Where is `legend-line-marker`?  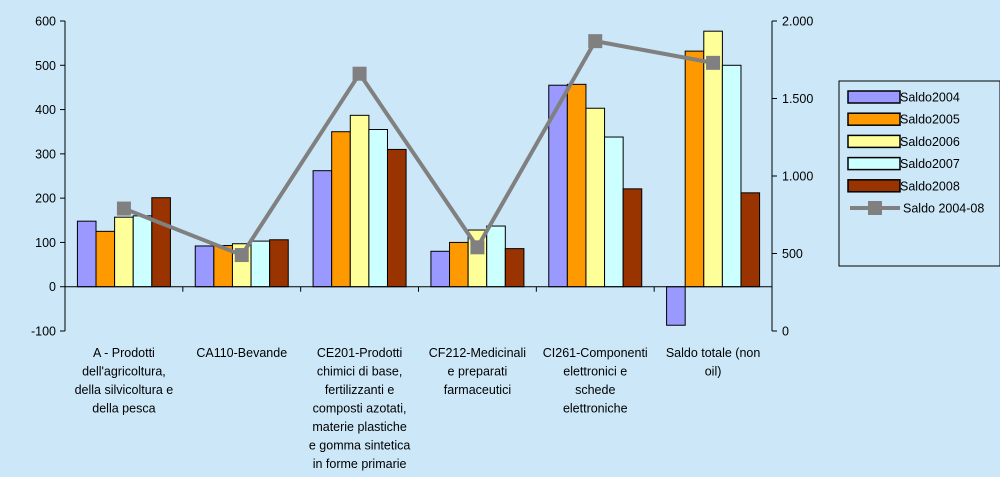
legend-line-marker is located at coordinates (875, 208).